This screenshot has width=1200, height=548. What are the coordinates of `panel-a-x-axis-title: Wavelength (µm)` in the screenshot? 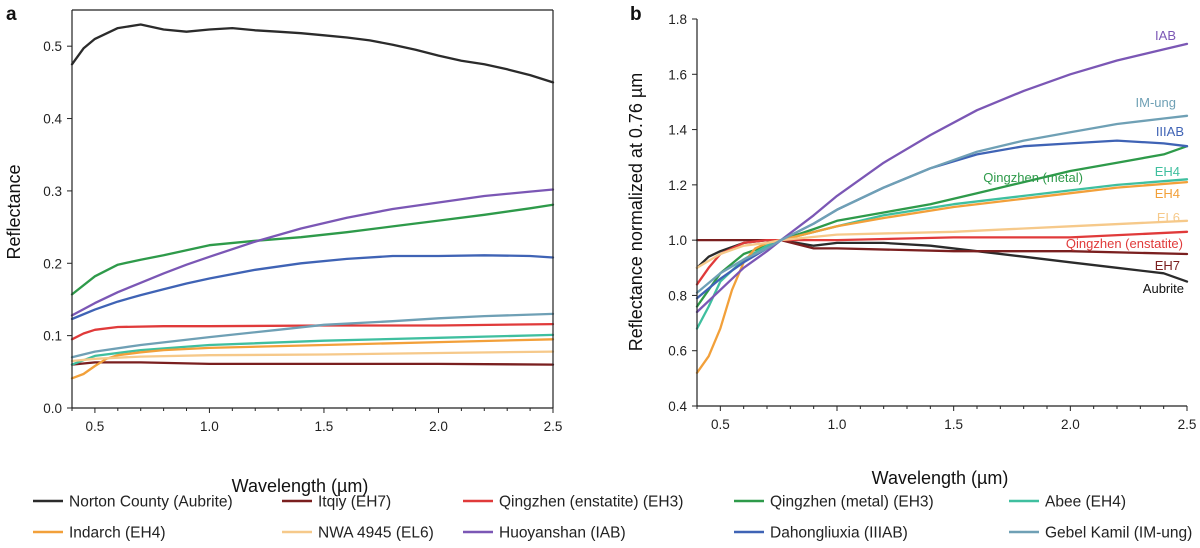 It's located at (300, 486).